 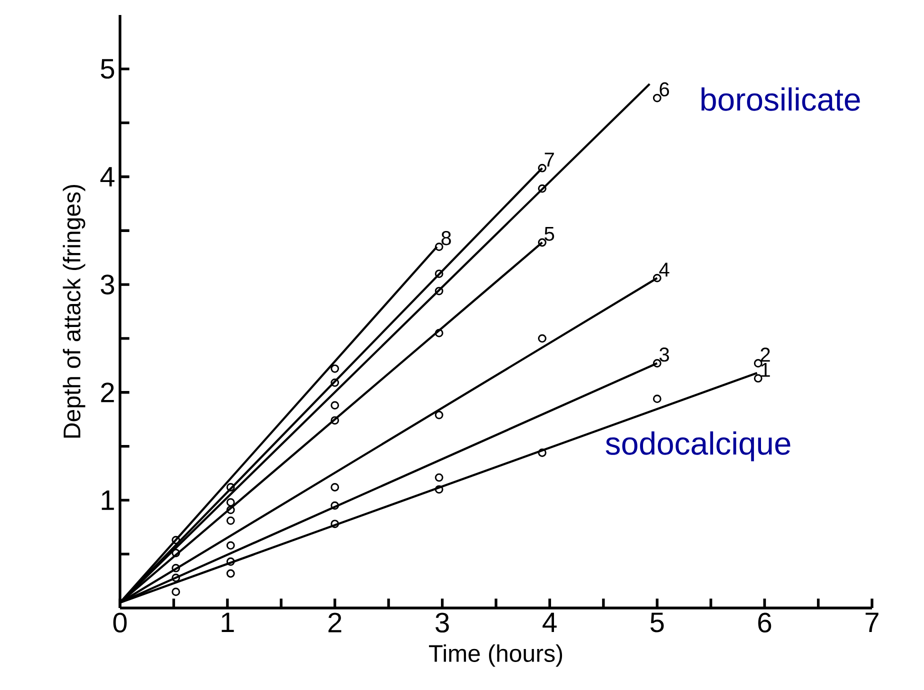 What do you see at coordinates (664, 269) in the screenshot?
I see `annotation: 4` at bounding box center [664, 269].